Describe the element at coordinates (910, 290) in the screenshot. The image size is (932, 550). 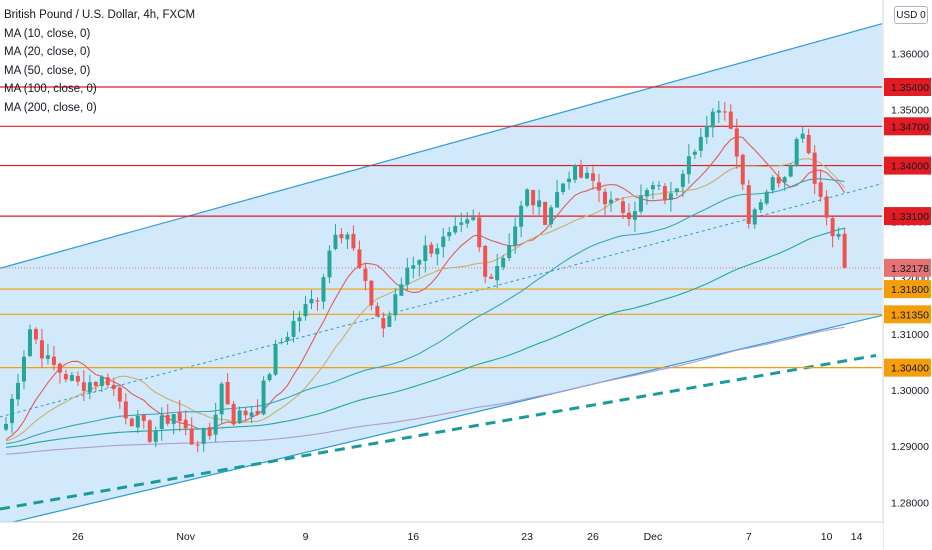
I see `level-tag-label: 1.31800` at that location.